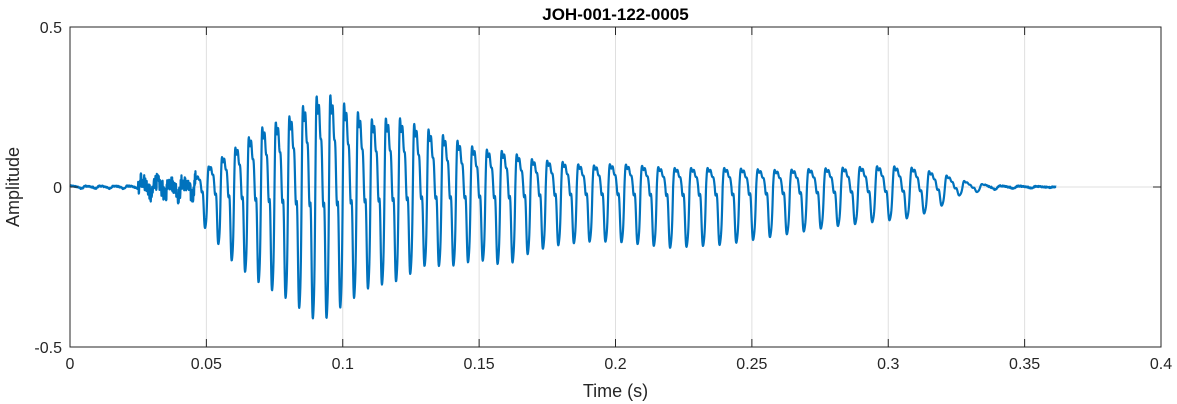 This screenshot has width=1177, height=404. What do you see at coordinates (751, 364) in the screenshot?
I see `x-tick-label: 0.25` at bounding box center [751, 364].